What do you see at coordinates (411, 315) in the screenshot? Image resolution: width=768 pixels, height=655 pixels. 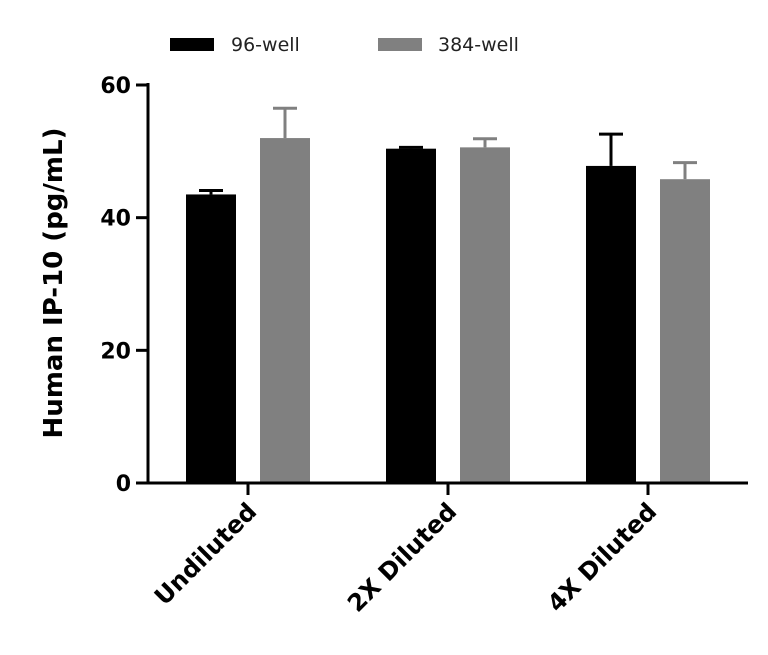 I see `bar-96-well-2x-diluted` at bounding box center [411, 315].